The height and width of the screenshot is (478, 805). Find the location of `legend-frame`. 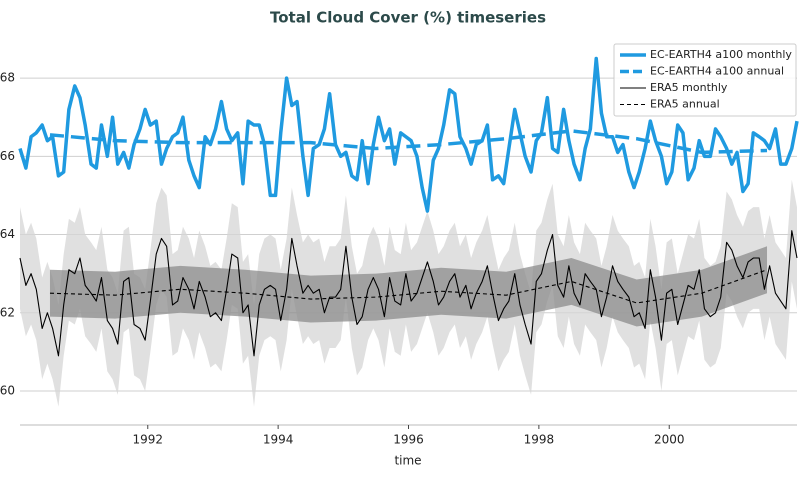

legend-frame is located at coordinates (705, 80).